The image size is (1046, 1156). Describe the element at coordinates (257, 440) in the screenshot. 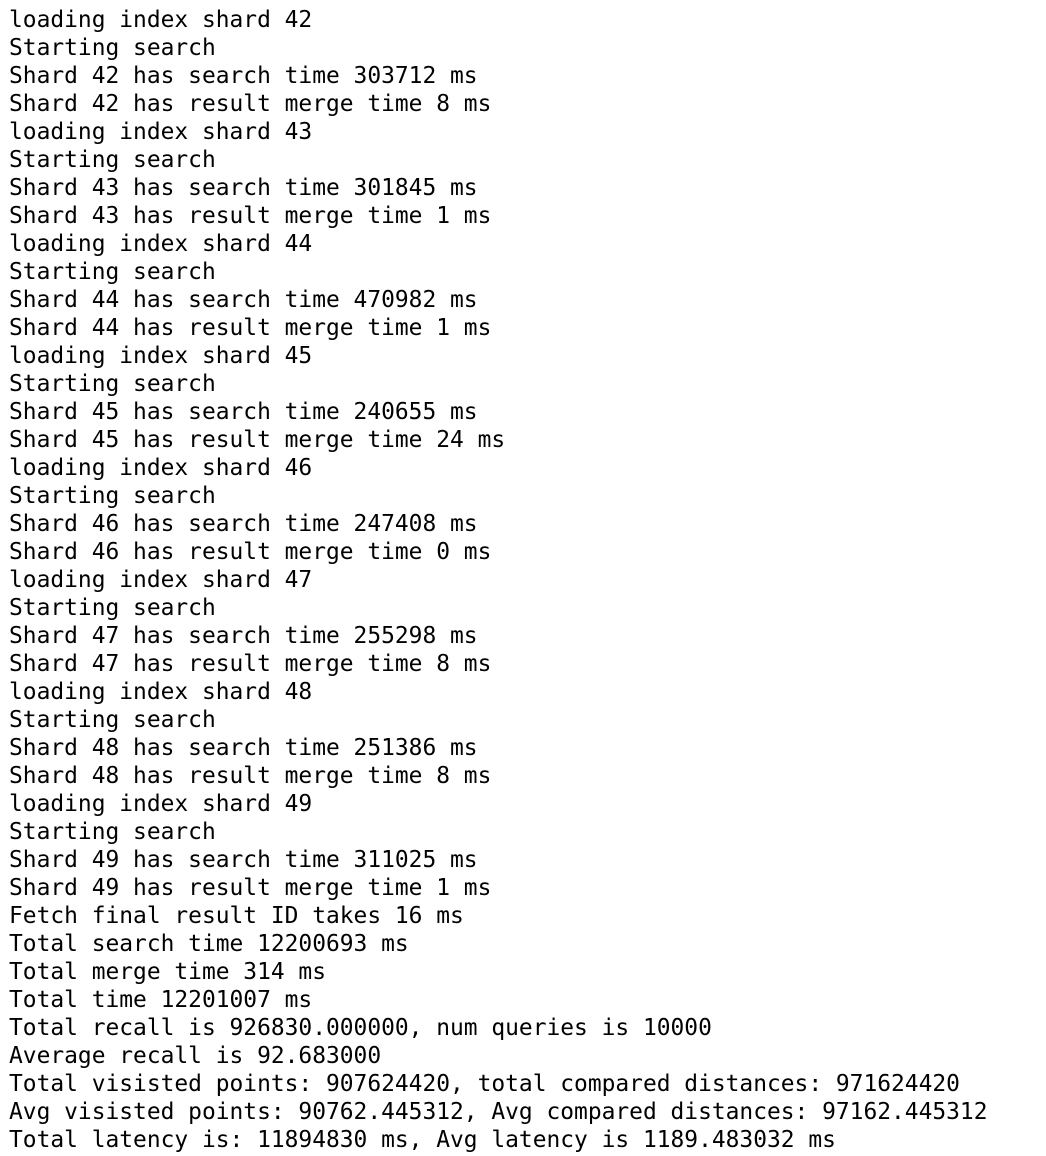

I see `log-line: Shard 45 has result merge time 24 ms` at that location.